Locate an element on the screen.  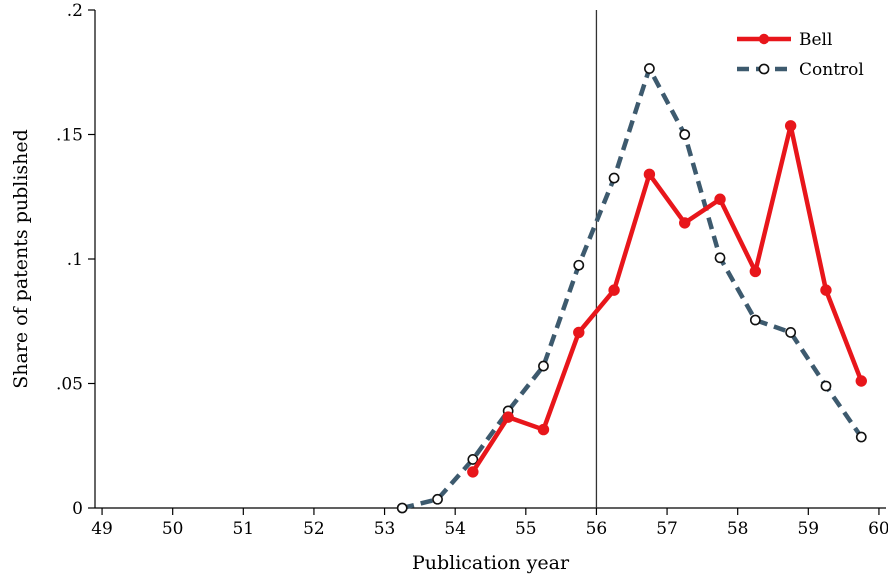
x-tick-label: 54 is located at coordinates (455, 529).